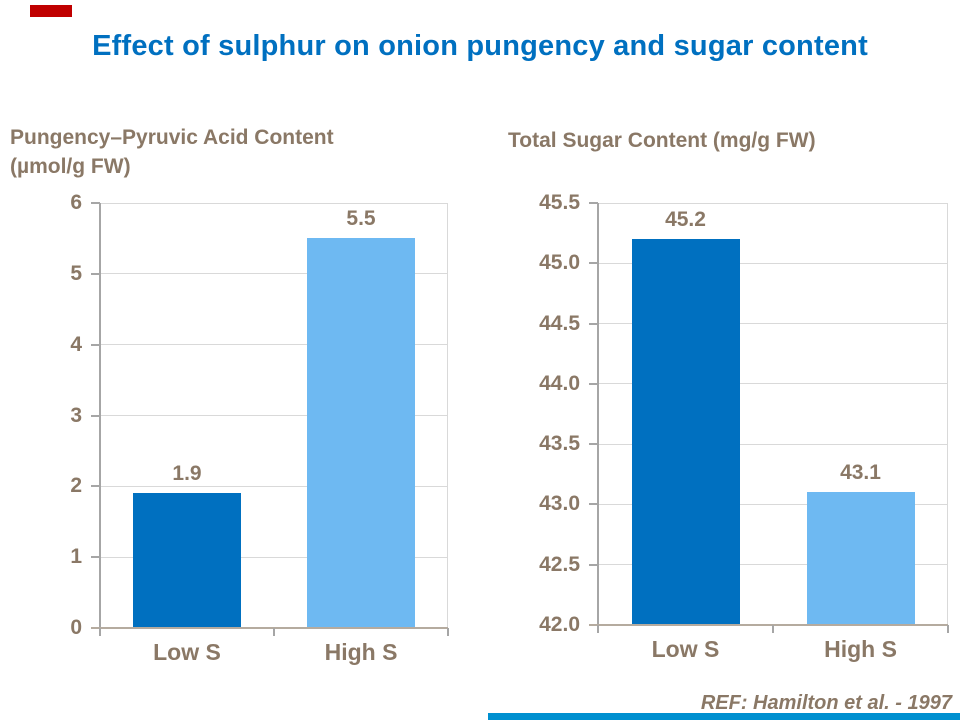 The width and height of the screenshot is (960, 720). I want to click on y-tick-label: 42.0, so click(559, 624).